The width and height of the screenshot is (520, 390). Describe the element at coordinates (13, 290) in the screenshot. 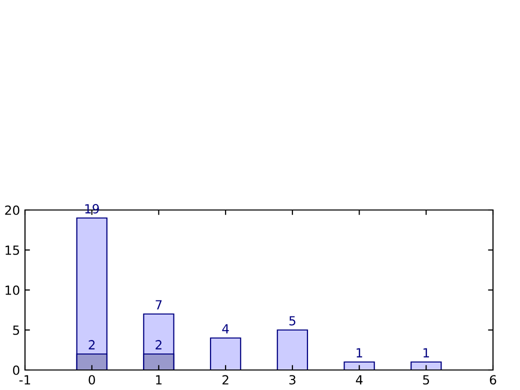

I see `y-tick-label: 10` at that location.